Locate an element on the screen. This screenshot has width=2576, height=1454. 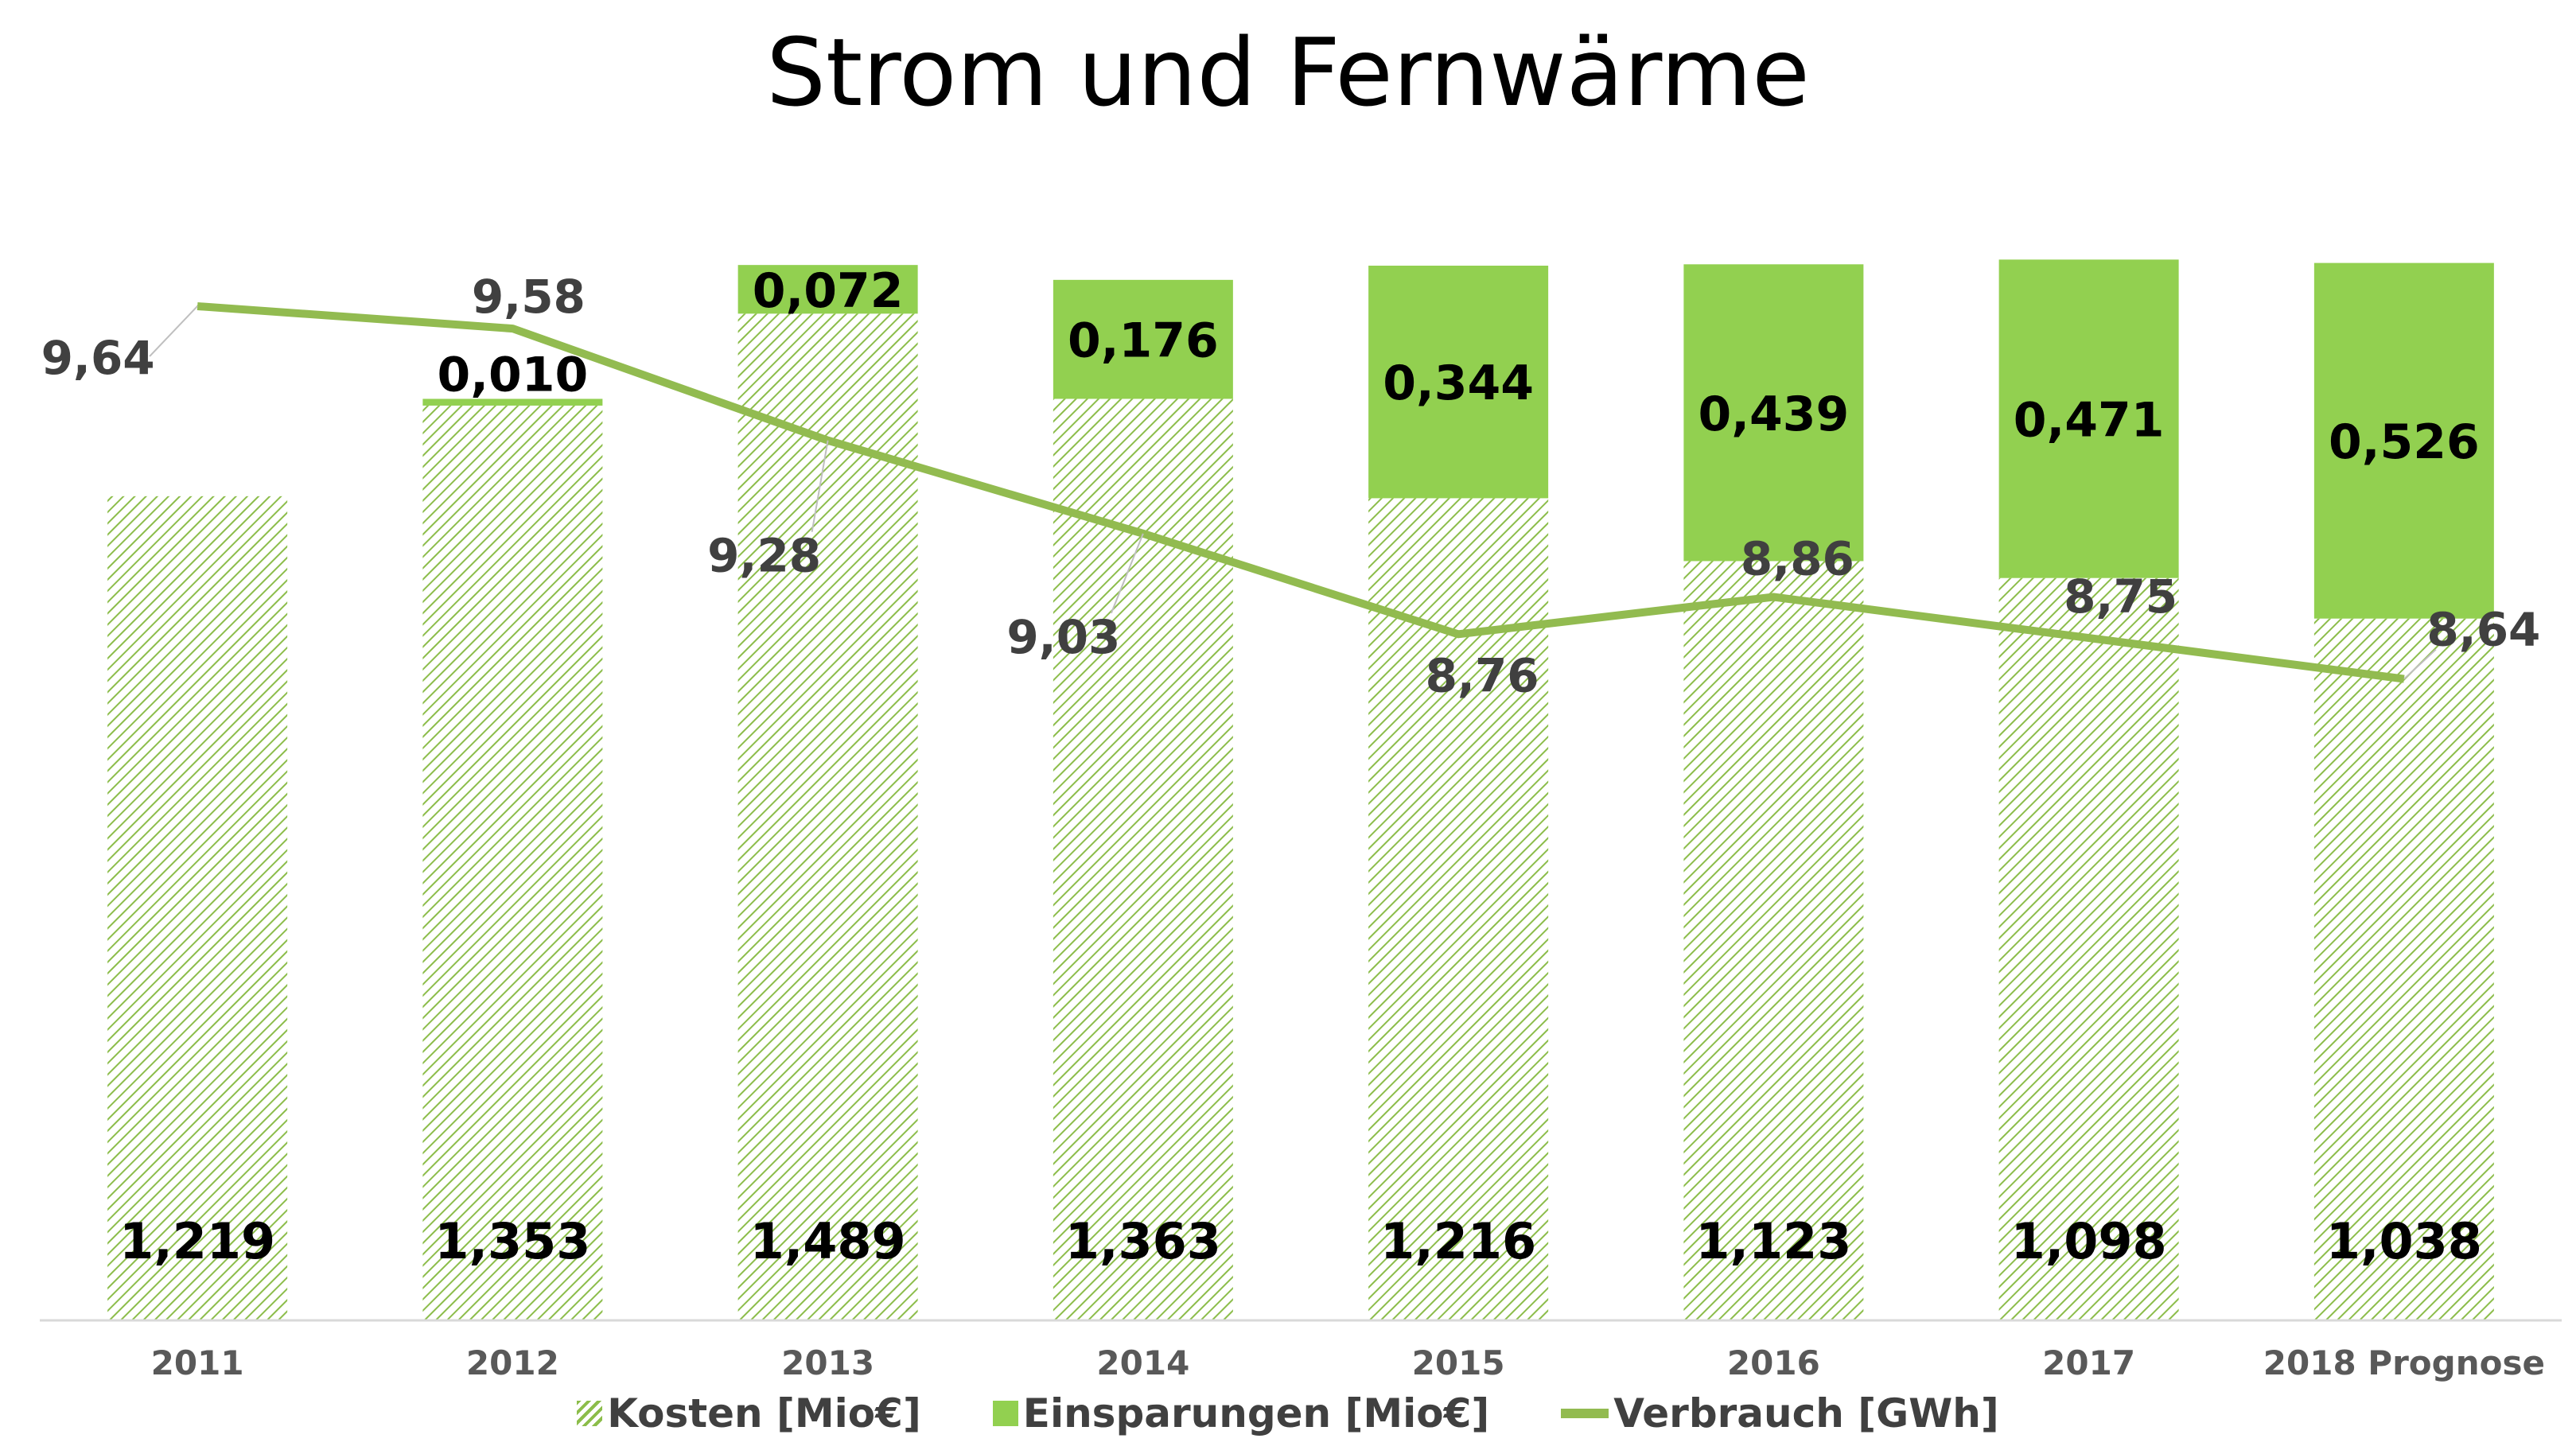
bar-einsparungen-2016 is located at coordinates (1774, 413).